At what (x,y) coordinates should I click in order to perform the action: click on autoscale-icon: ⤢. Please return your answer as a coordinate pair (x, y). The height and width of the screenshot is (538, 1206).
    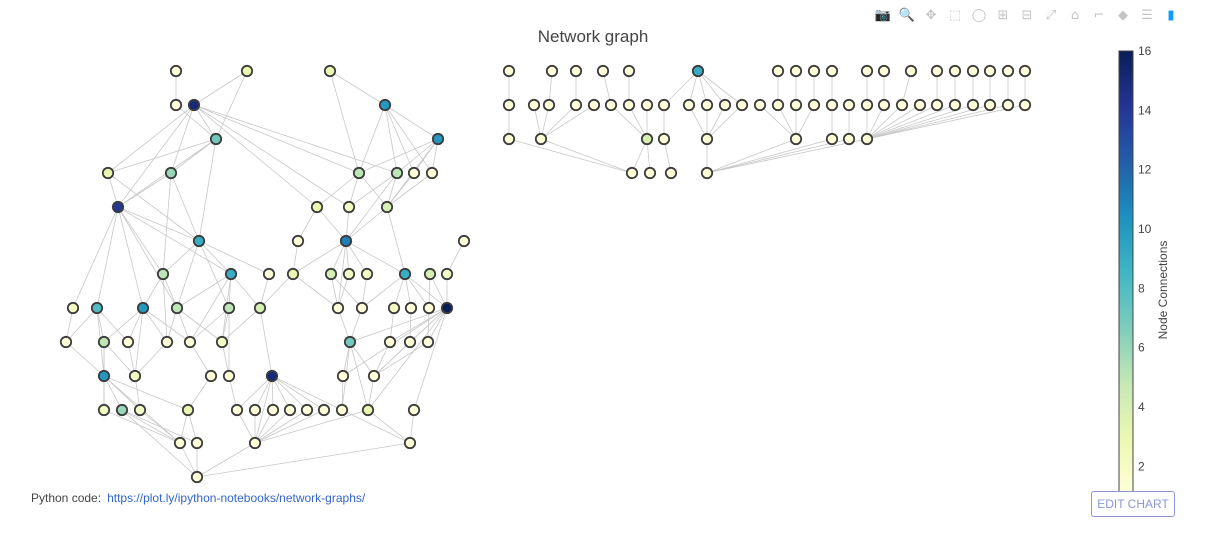
    Looking at the image, I should click on (1051, 15).